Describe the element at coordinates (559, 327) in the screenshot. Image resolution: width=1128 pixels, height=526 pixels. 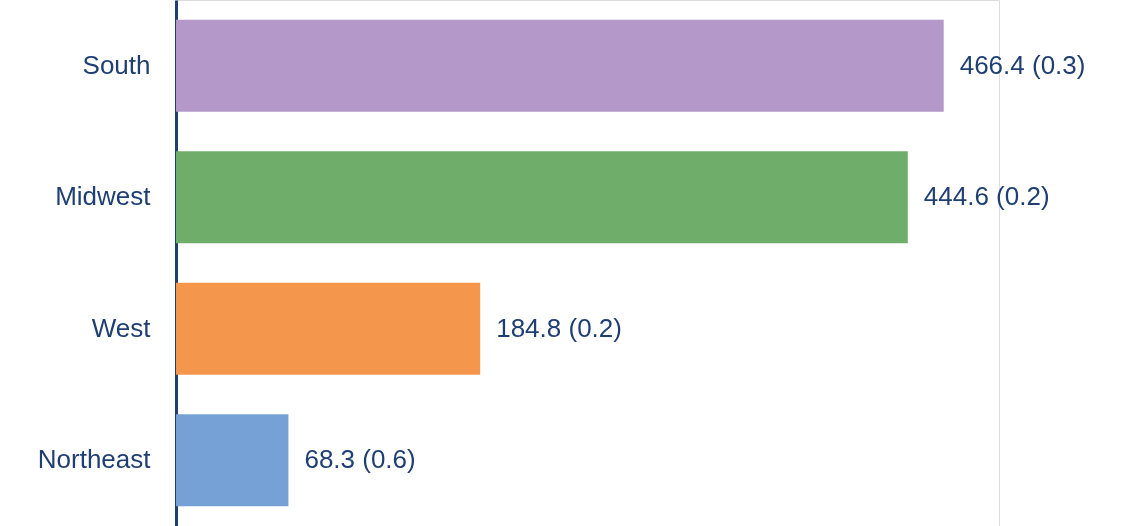
I see `data-label: 184.8 (0.2)` at that location.